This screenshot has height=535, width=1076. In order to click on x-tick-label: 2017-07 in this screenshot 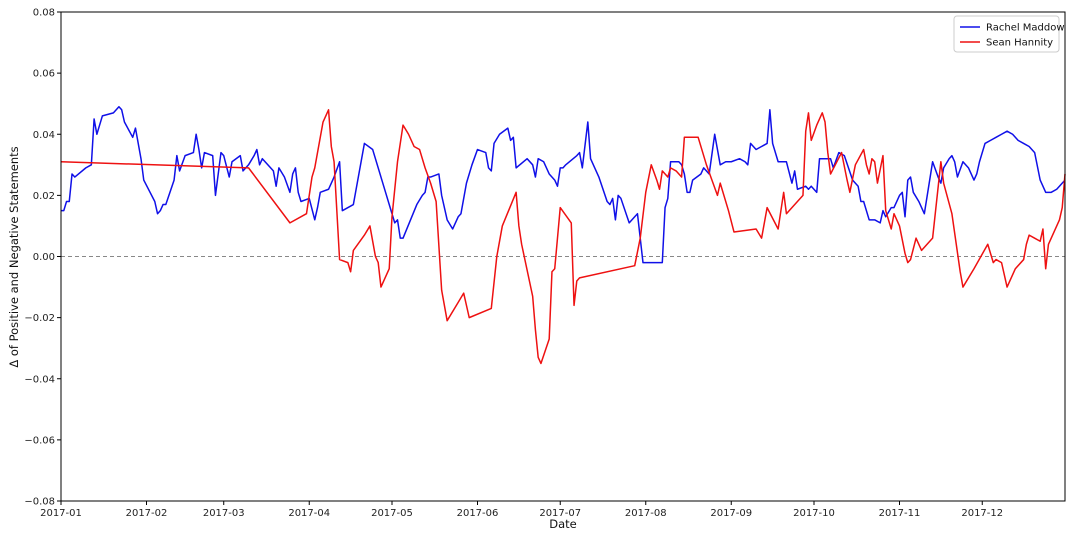, I will do `click(560, 513)`.